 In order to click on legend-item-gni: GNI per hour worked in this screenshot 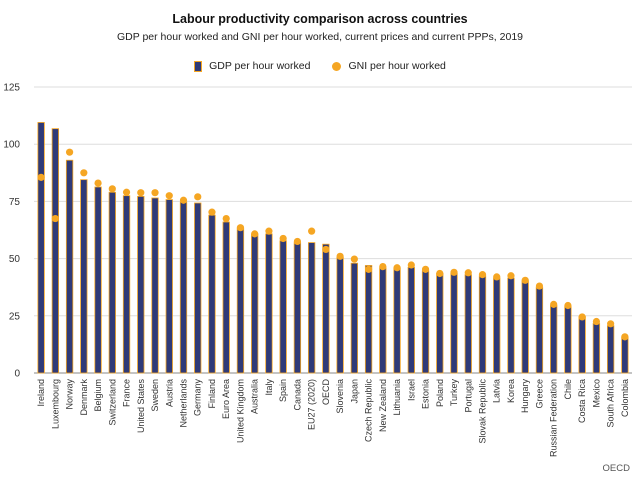, I will do `click(389, 66)`.